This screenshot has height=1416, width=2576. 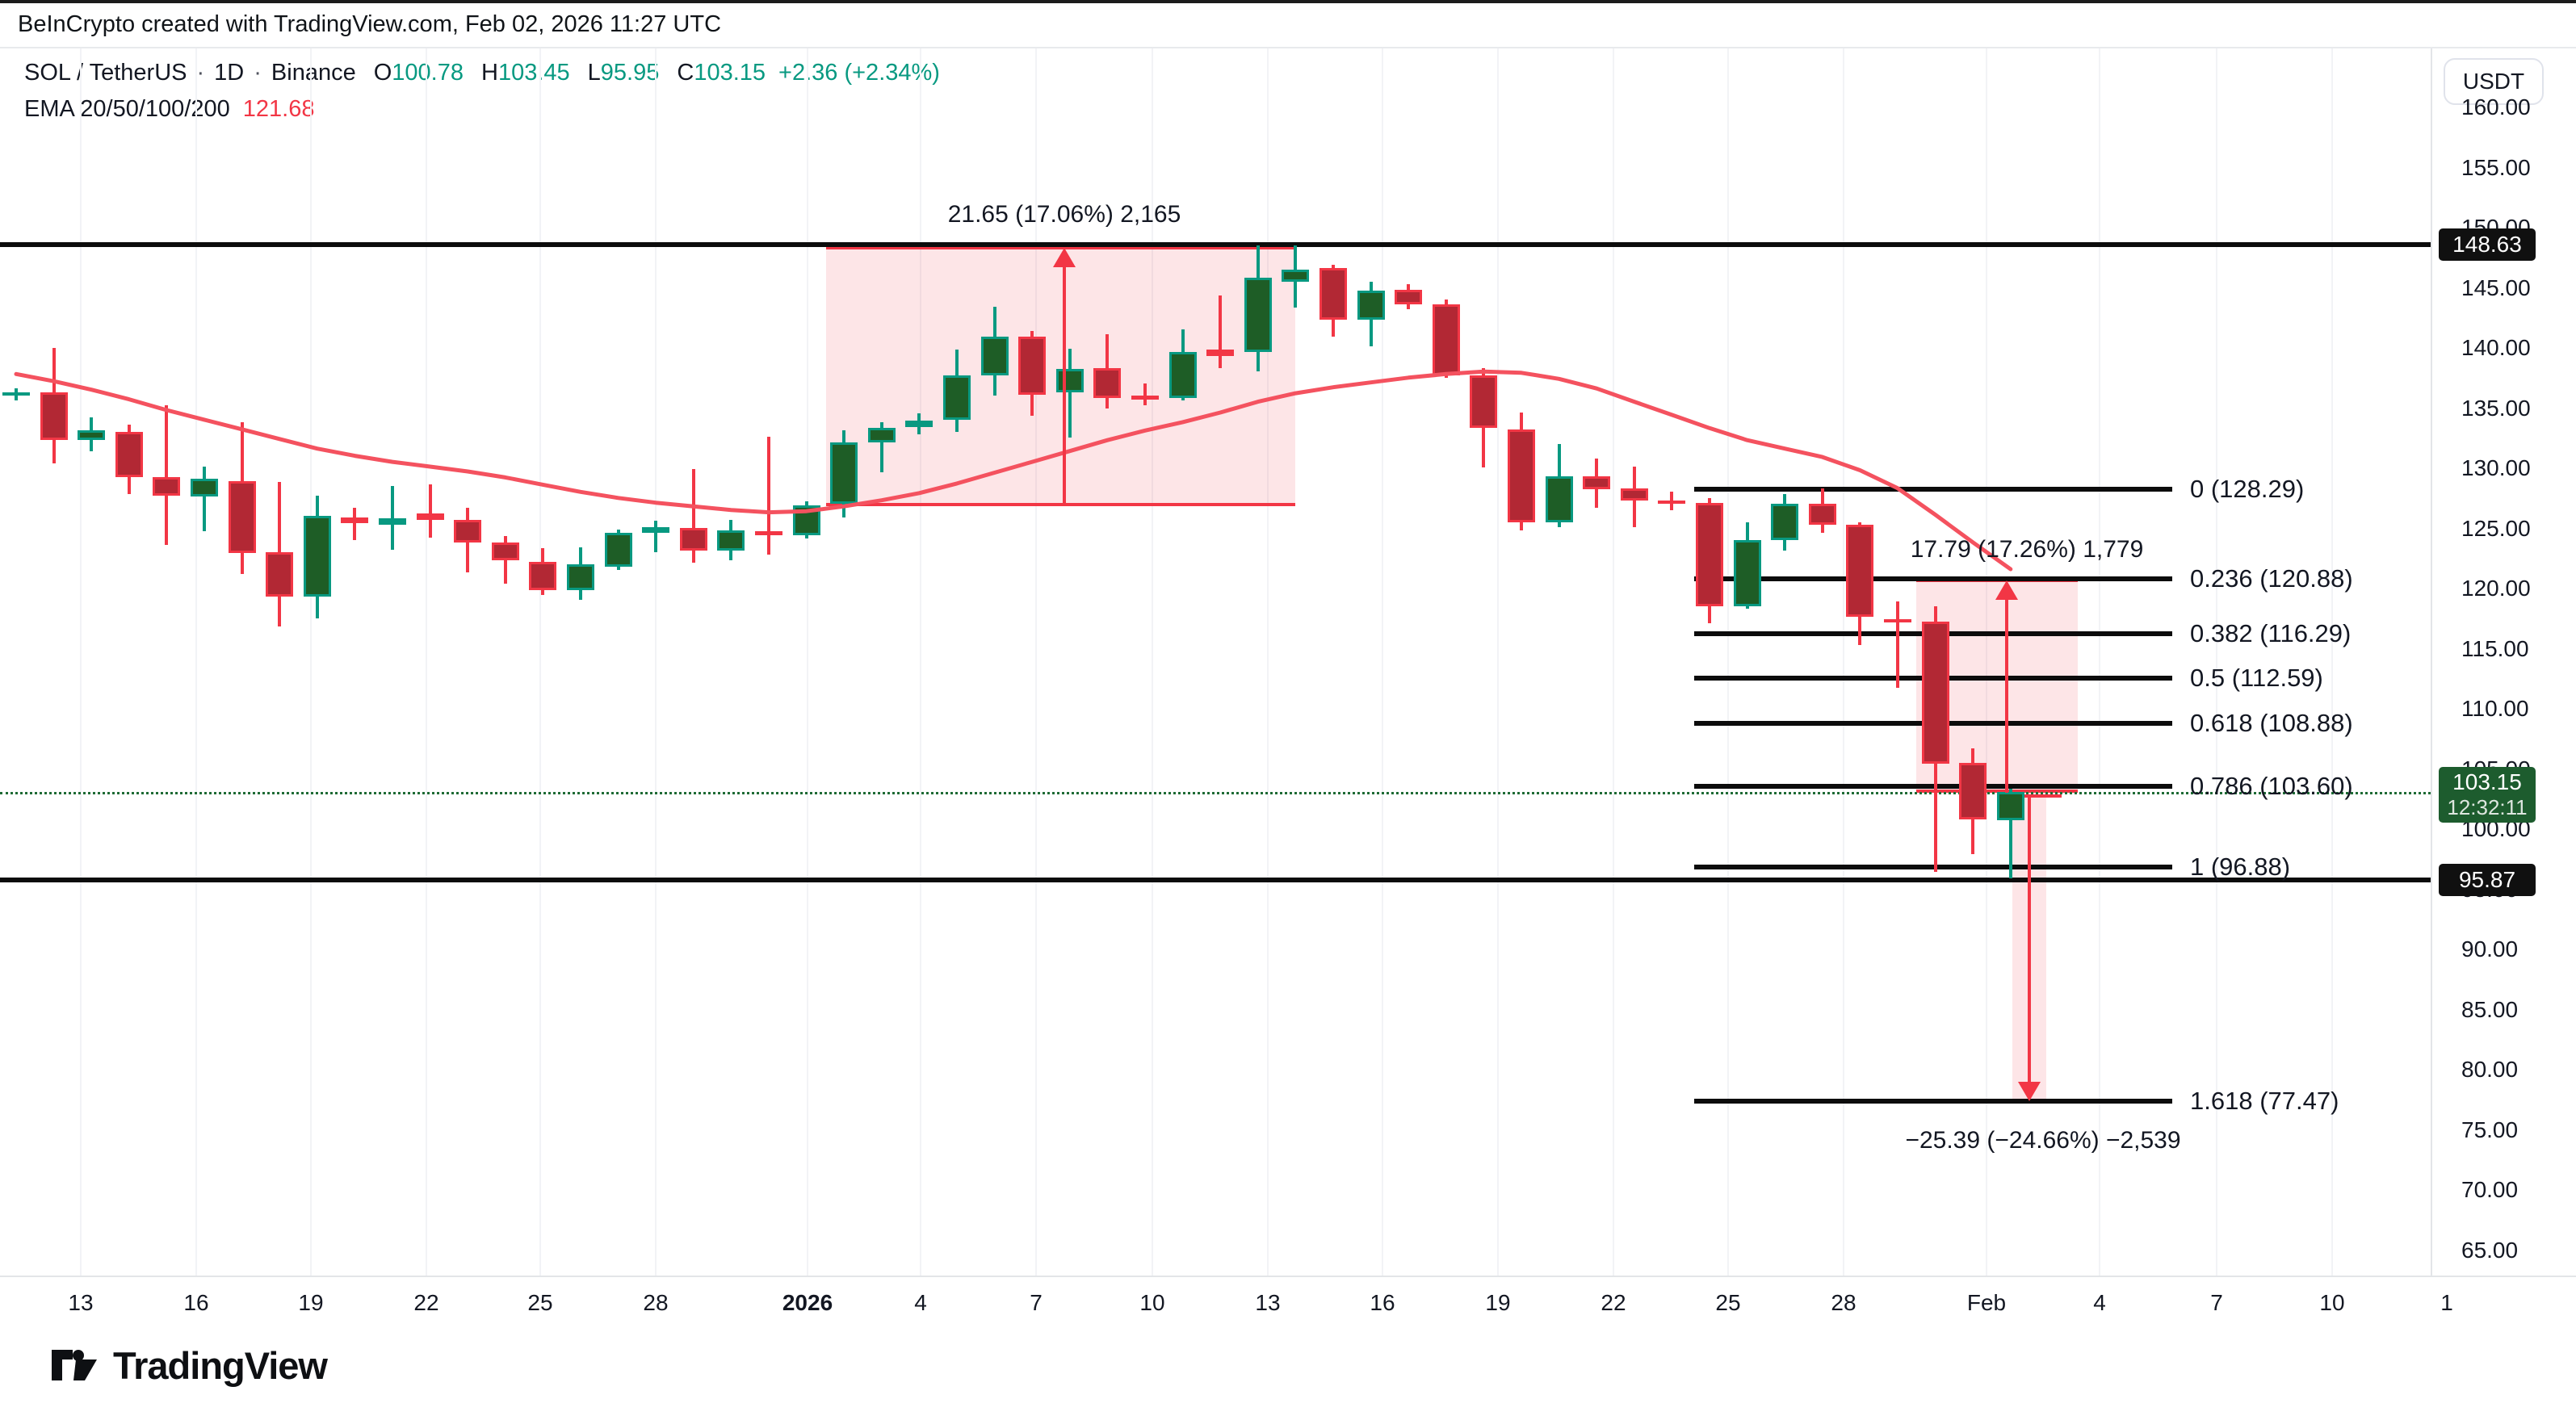 I want to click on time-label-1: 1, so click(x=2446, y=1302).